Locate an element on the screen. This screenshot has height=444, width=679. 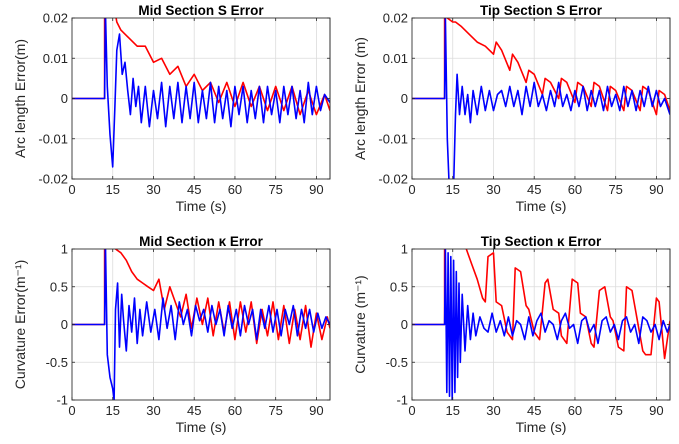
chart-title: Tip Section S Error is located at coordinates (541, 10).